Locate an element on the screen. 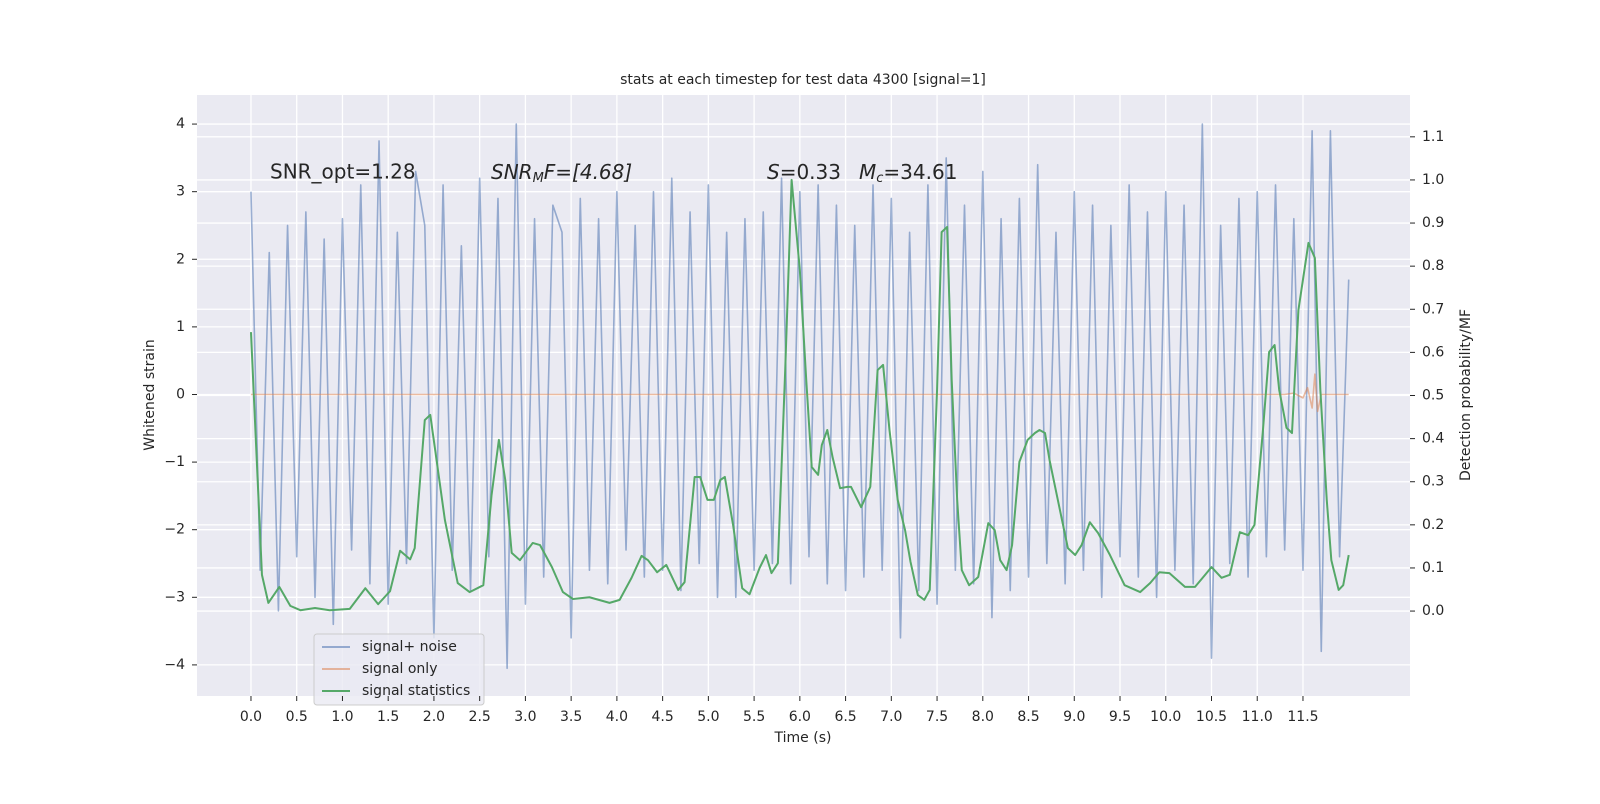 This screenshot has width=1600, height=804. x-tick-label: 2.0 is located at coordinates (434, 717).